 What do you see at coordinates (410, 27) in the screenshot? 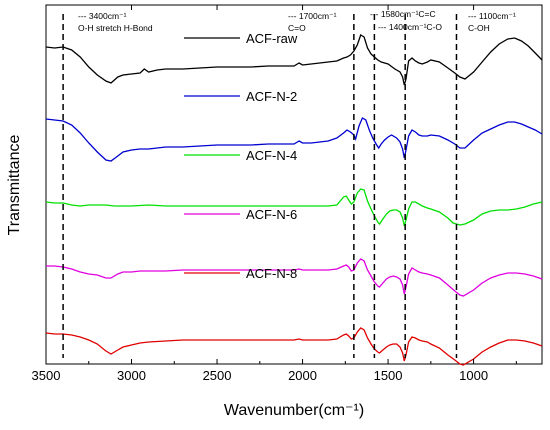
I see `annotation-label: --- 1400cm⁻¹C-O` at bounding box center [410, 27].